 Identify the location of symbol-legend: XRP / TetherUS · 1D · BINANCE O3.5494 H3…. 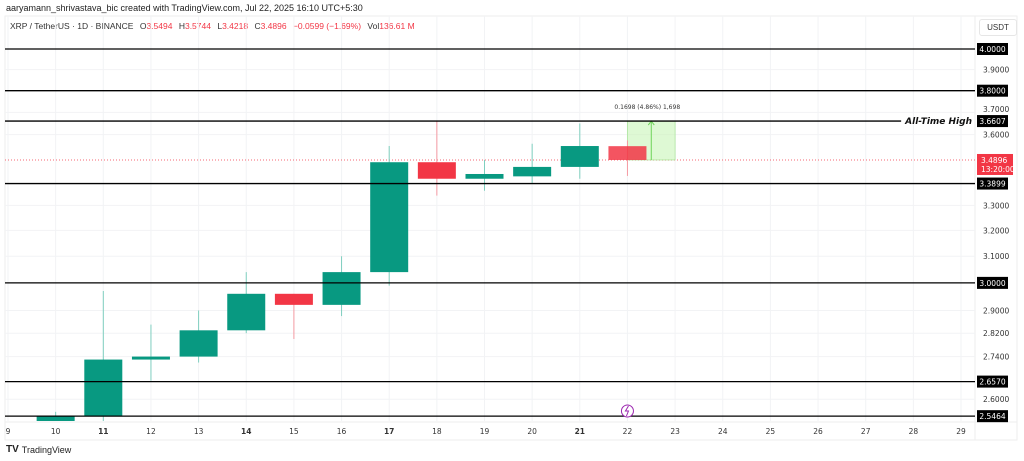
(214, 26).